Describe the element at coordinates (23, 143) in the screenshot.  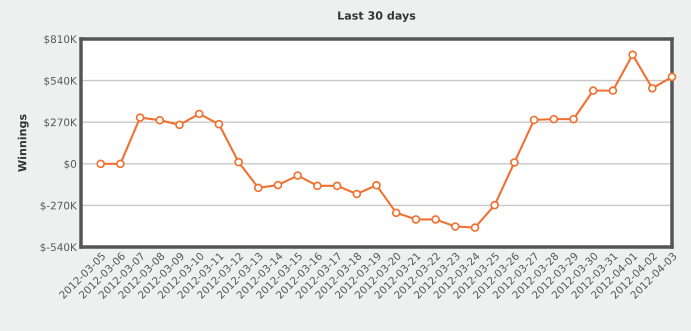
I see `y-axis-title: Winnings` at that location.